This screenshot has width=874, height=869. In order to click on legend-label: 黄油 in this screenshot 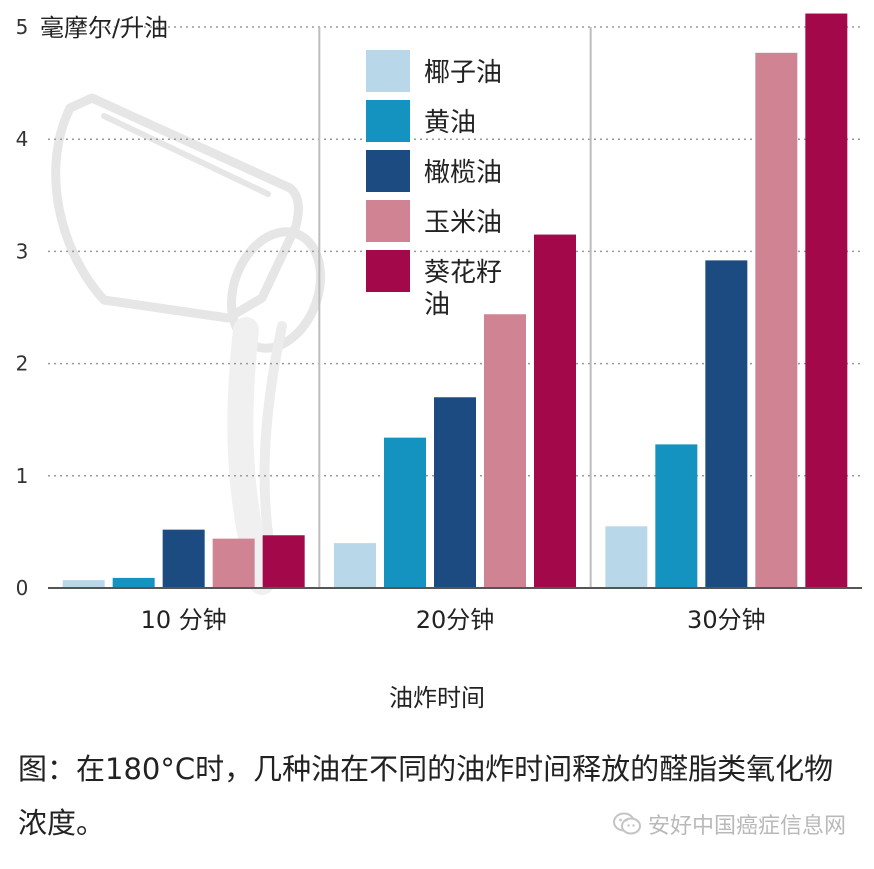, I will do `click(450, 123)`.